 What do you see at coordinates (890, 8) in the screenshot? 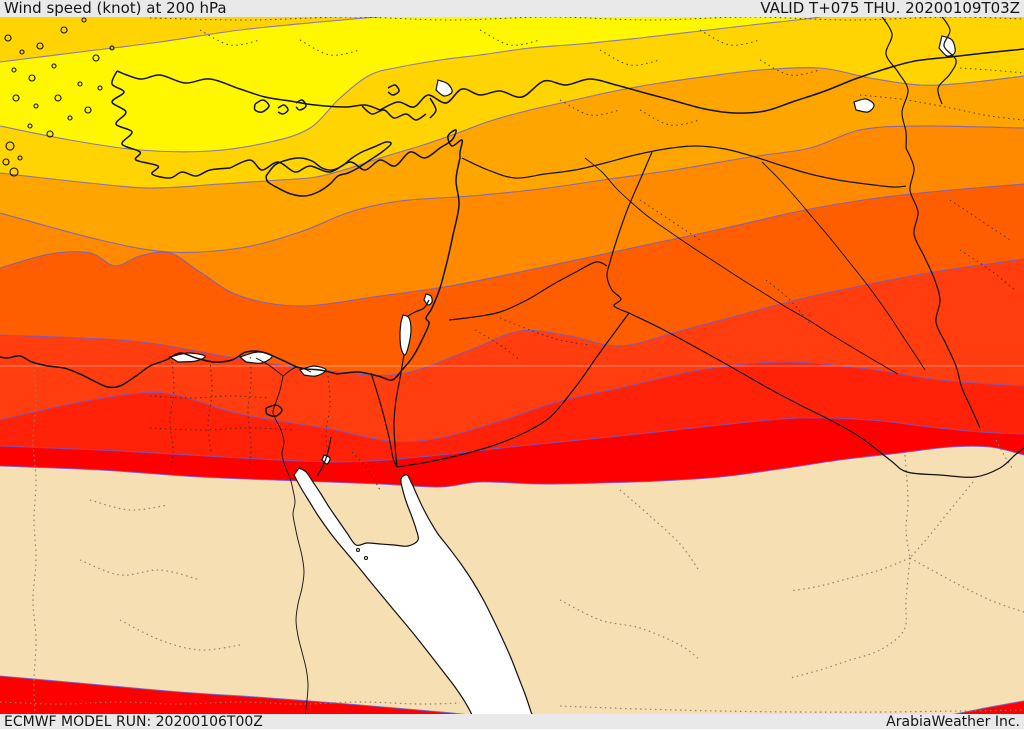
I see `valid-time-label: VALID T+075 THU. 20200109T03Z` at bounding box center [890, 8].